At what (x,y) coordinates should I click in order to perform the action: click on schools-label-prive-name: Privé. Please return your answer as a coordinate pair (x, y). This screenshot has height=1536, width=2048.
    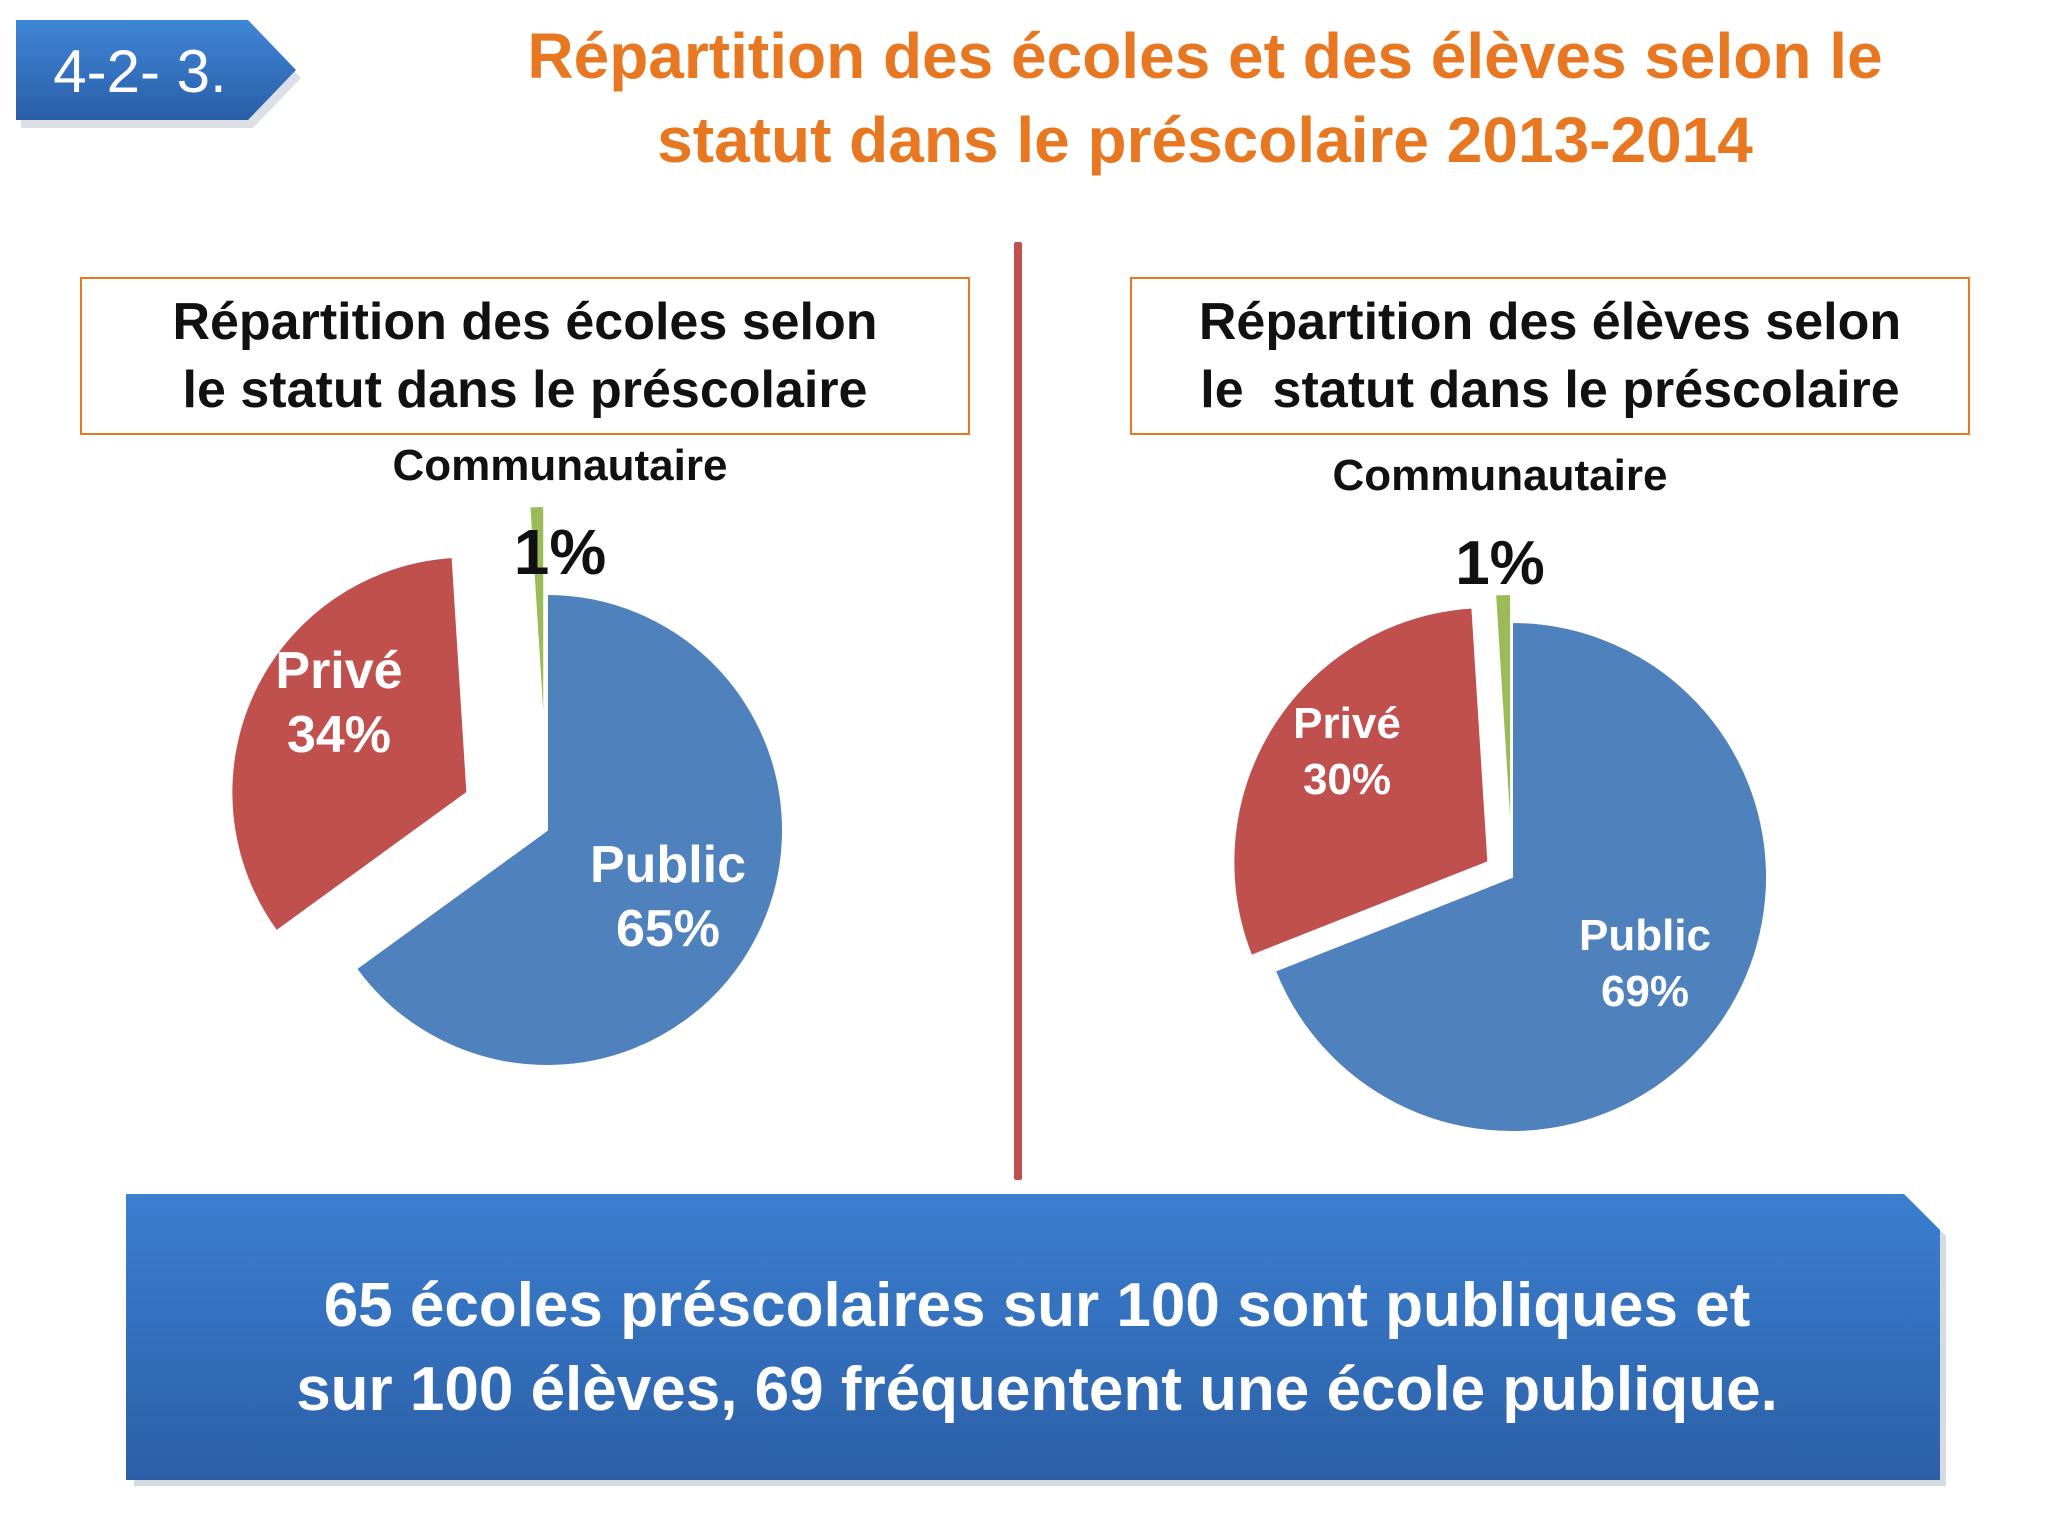
    Looking at the image, I should click on (338, 671).